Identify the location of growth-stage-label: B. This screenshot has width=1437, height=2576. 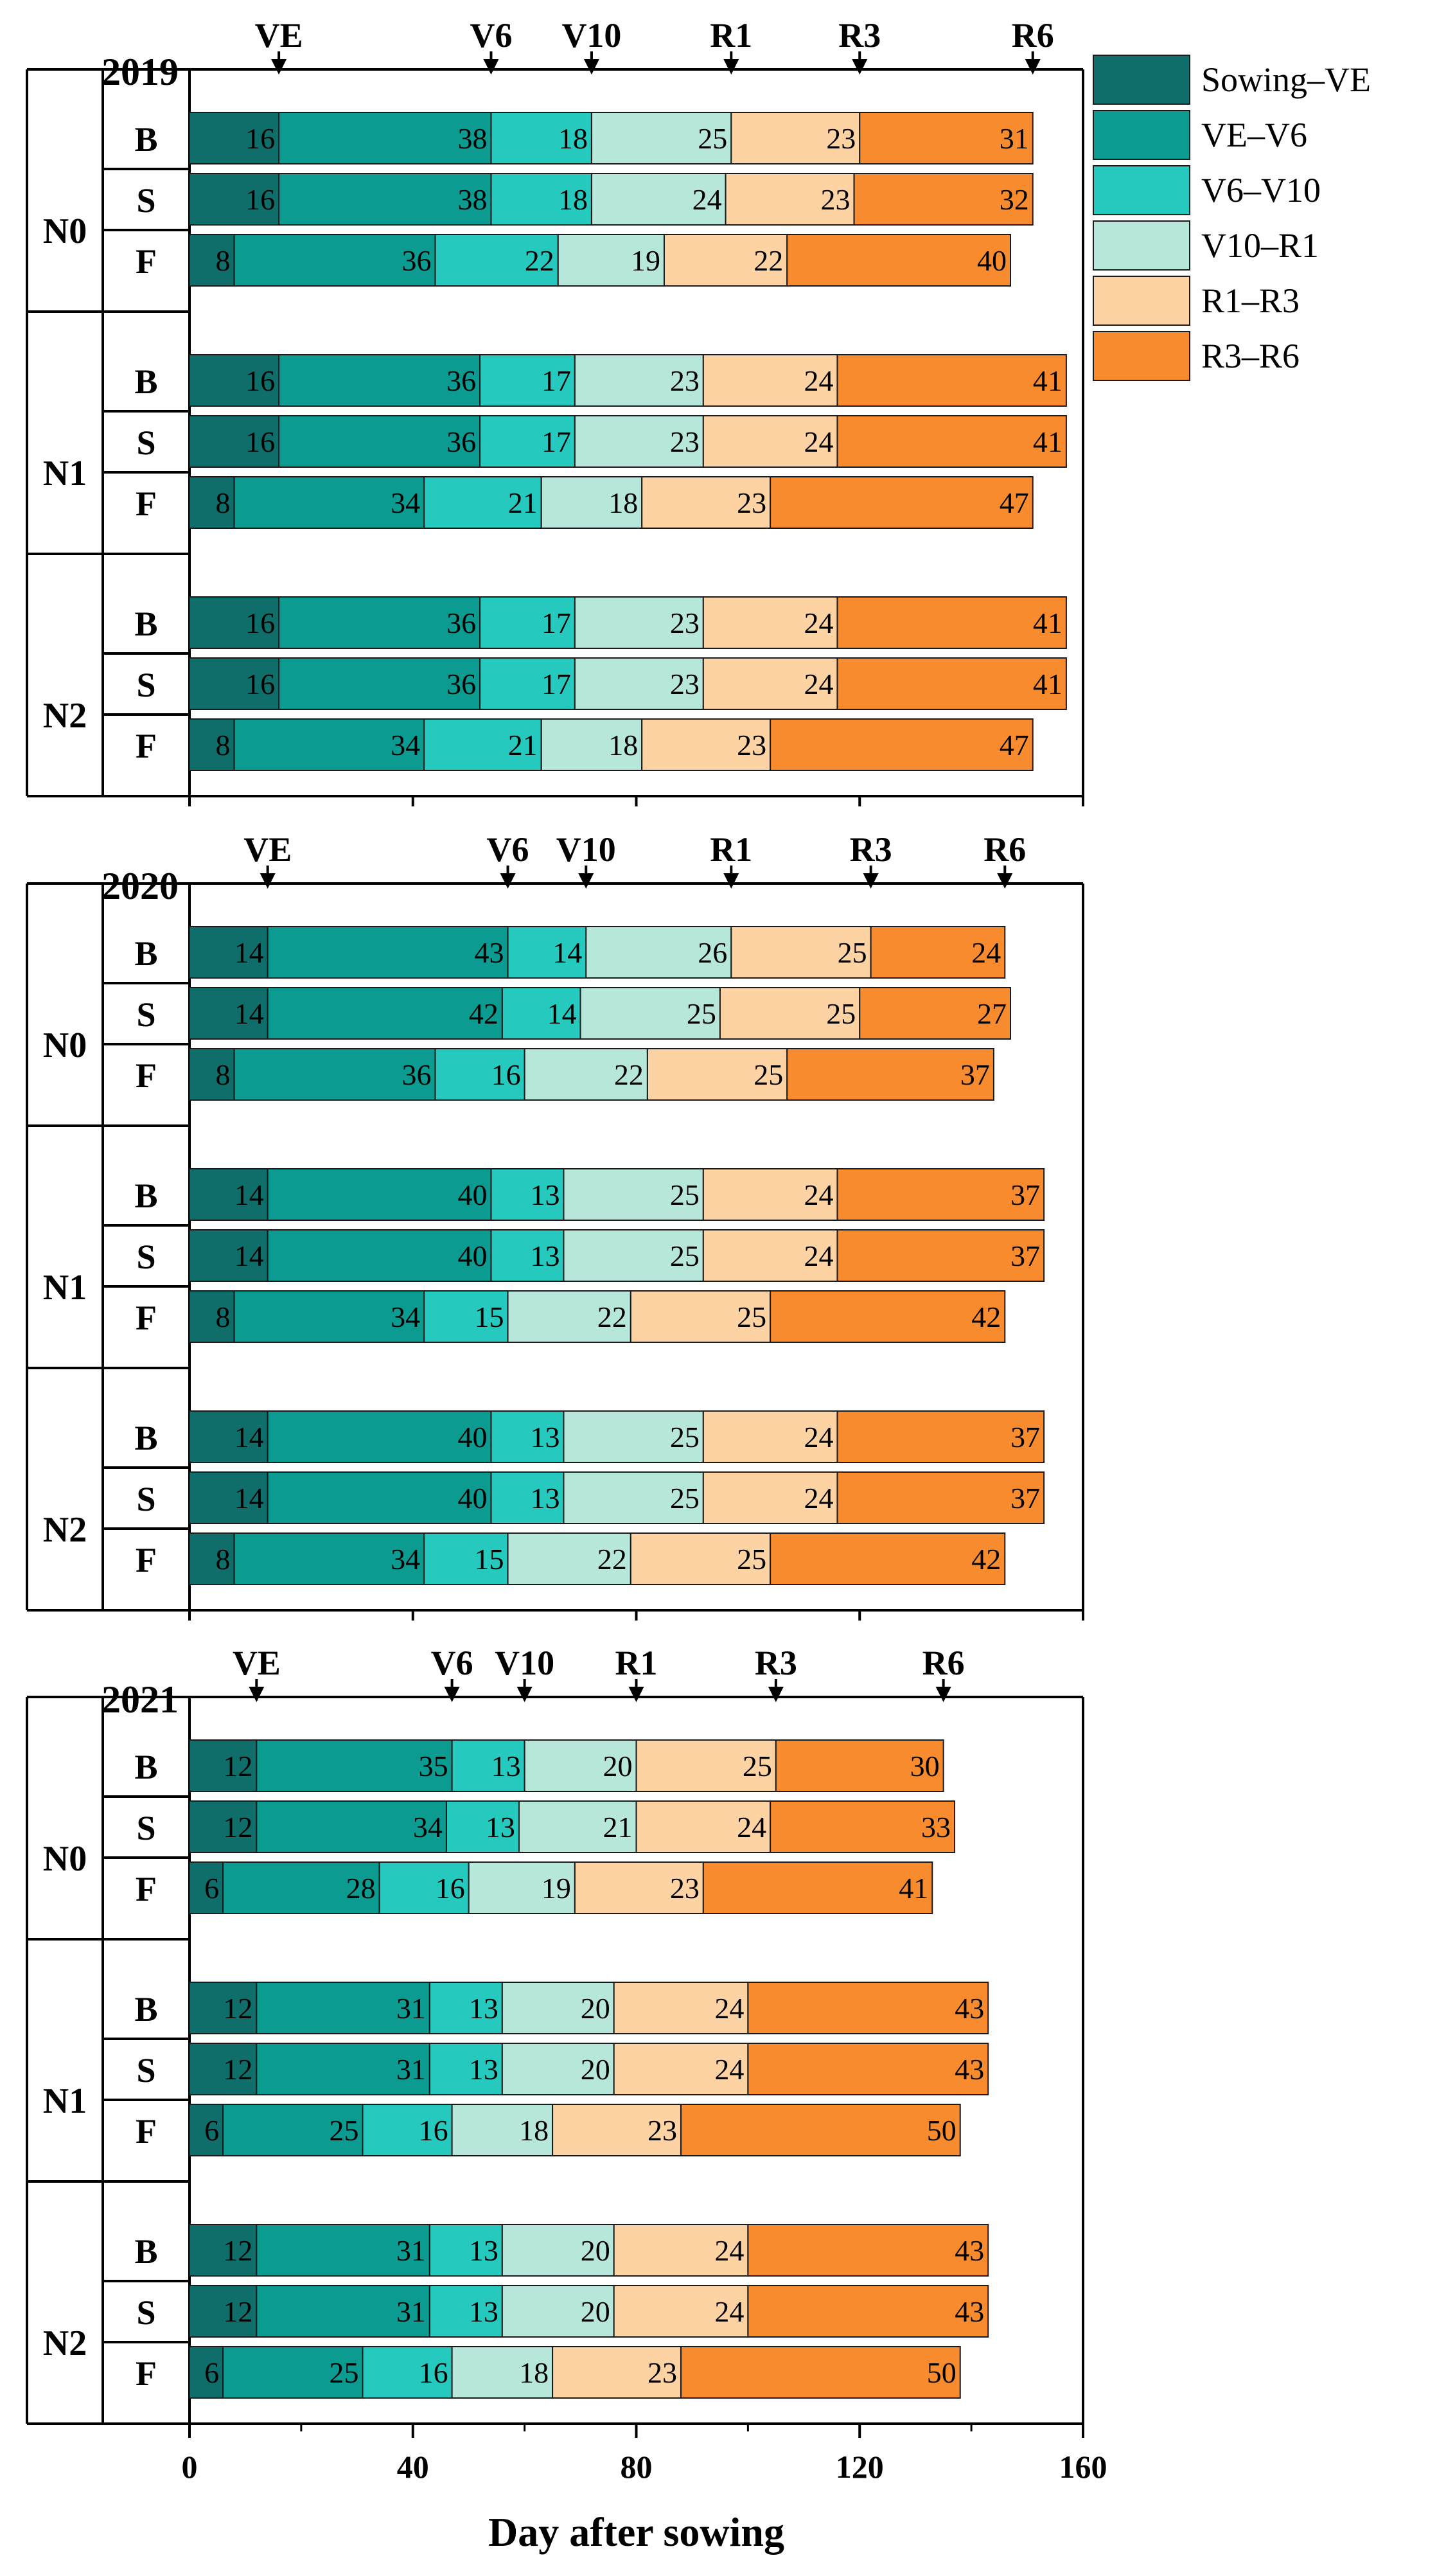
(145, 954).